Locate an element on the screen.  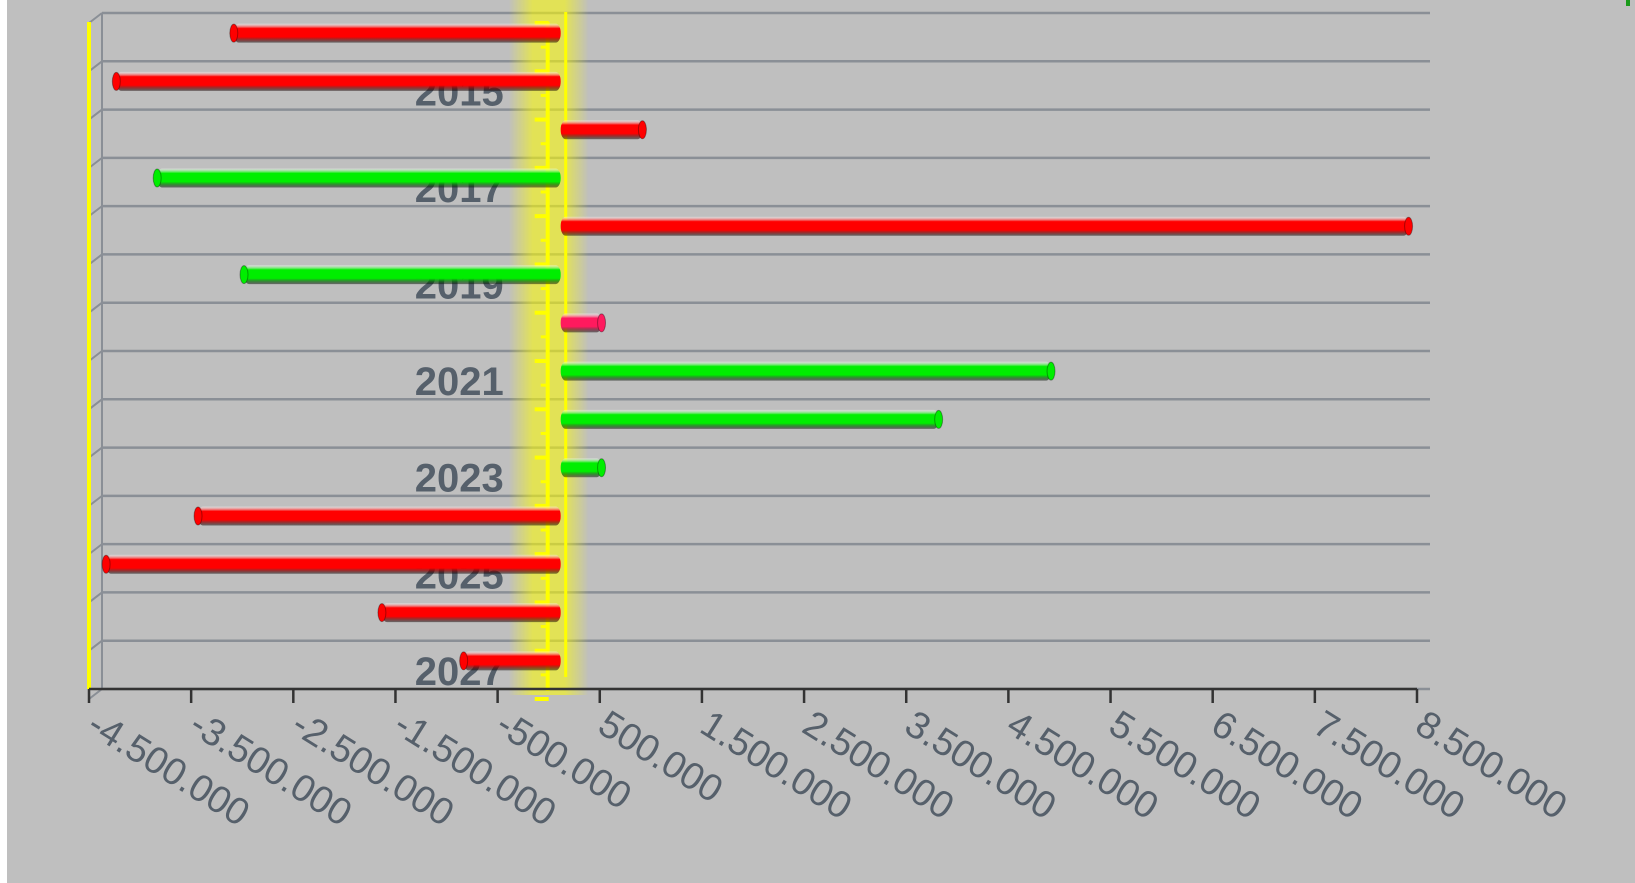
corner-mark is located at coordinates (1628, 3).